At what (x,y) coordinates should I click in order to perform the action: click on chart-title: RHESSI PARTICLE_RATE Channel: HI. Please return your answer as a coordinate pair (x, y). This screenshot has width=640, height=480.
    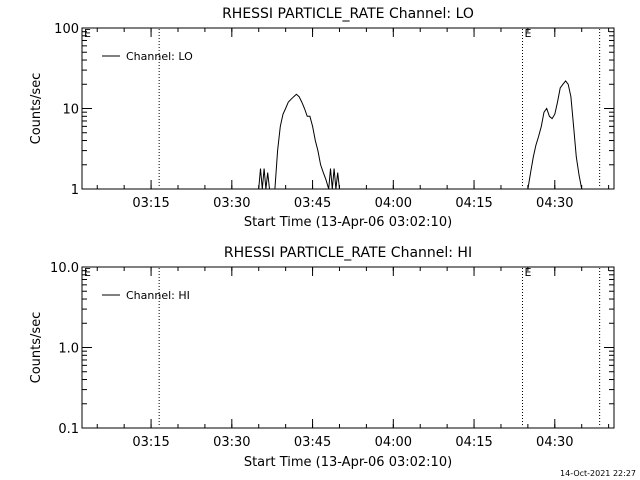
    Looking at the image, I should click on (348, 253).